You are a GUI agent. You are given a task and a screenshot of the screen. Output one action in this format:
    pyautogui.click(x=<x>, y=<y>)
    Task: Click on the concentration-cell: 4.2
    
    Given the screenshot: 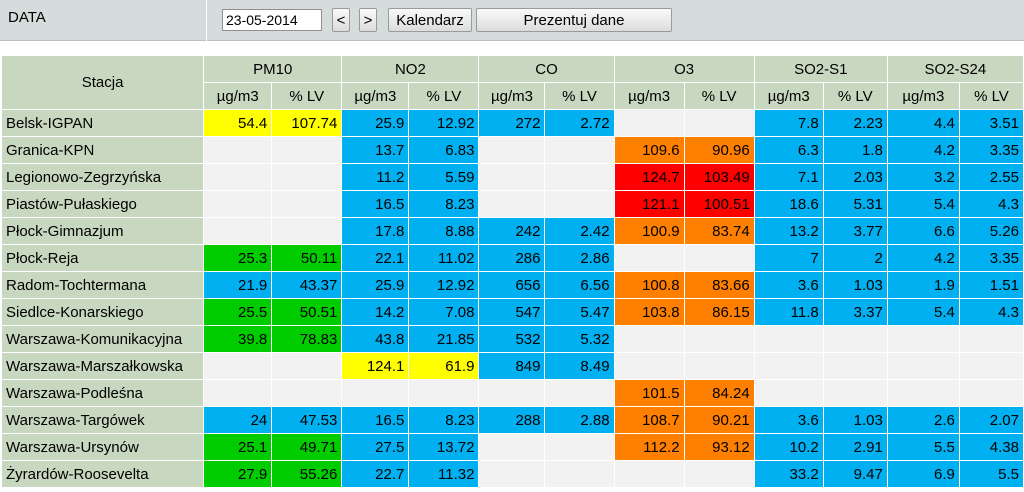 What is the action you would take?
    pyautogui.click(x=923, y=258)
    